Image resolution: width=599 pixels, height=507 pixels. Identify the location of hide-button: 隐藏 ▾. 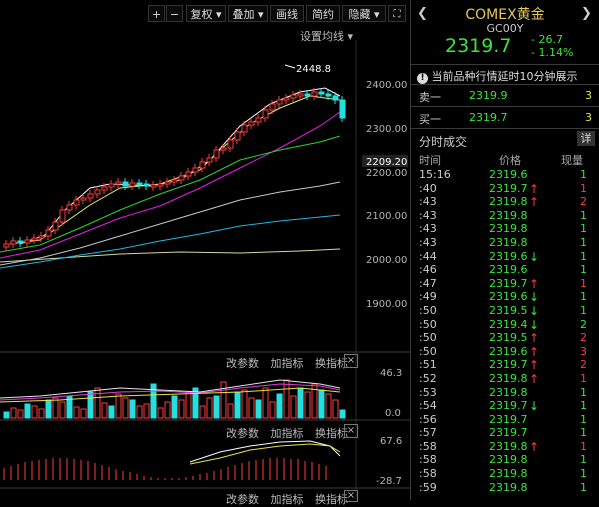
(364, 13).